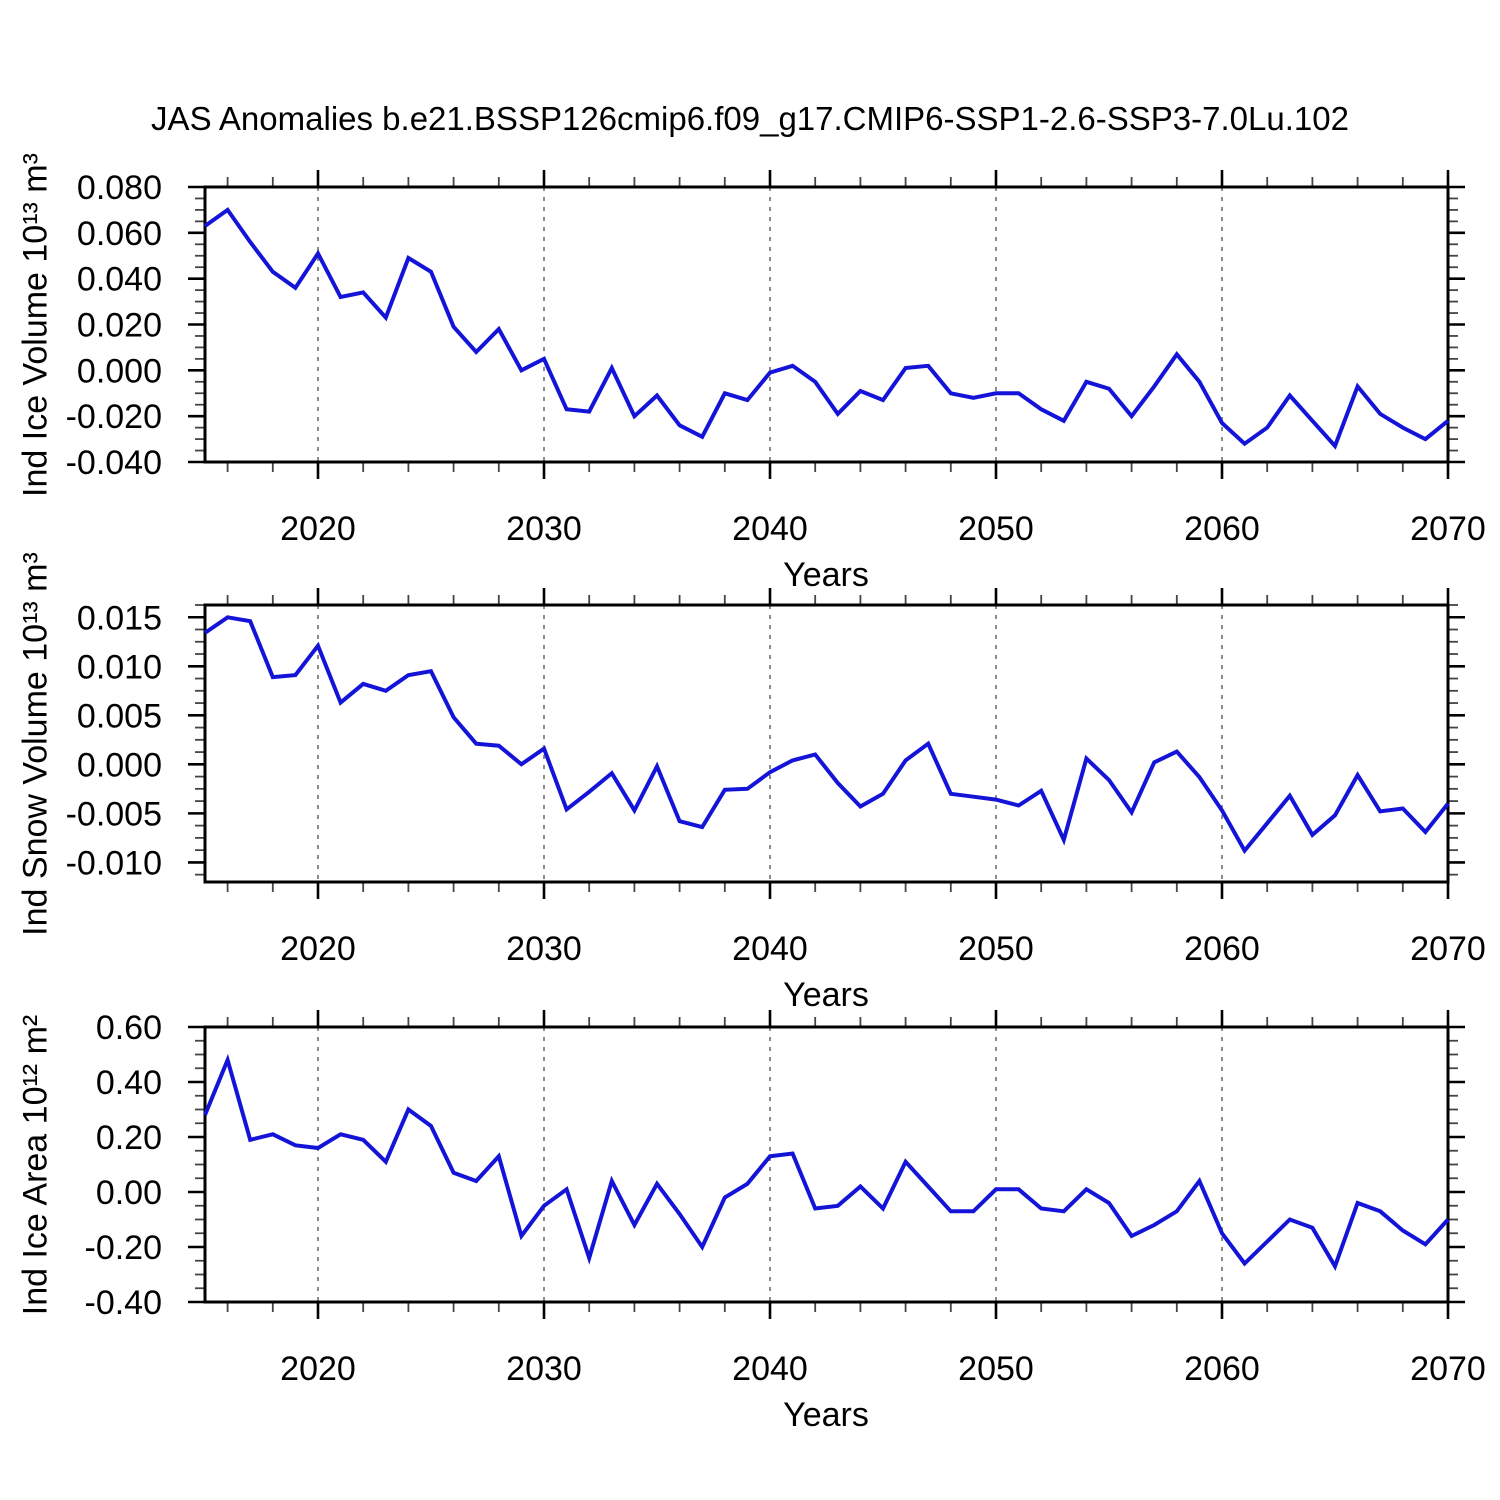 The height and width of the screenshot is (1500, 1500). I want to click on y-tick-label: 0.015, so click(119, 618).